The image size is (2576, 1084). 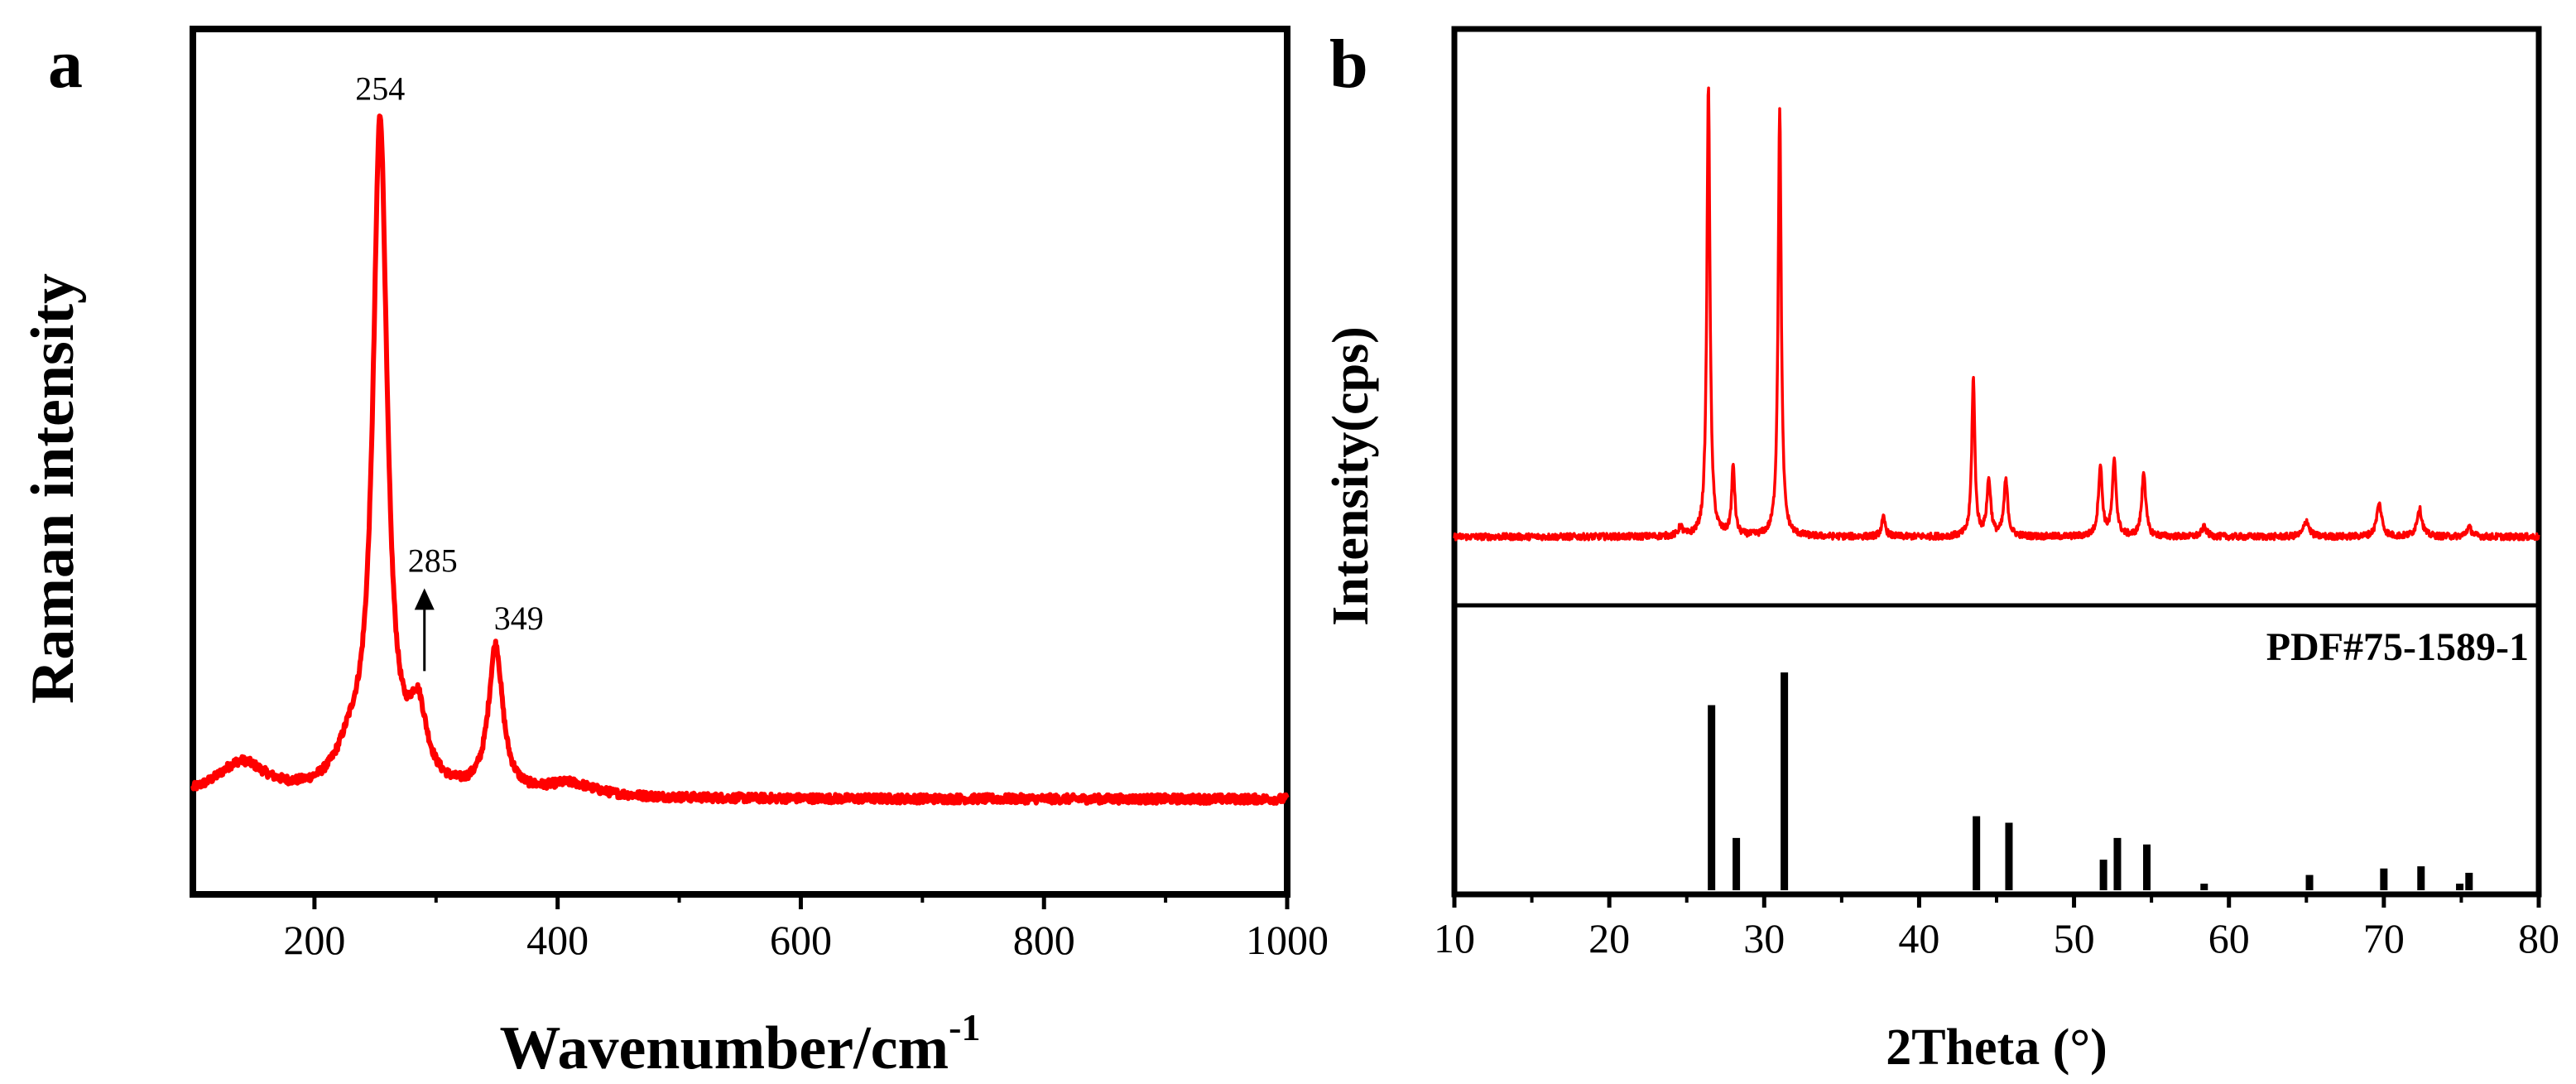 I want to click on panel-a-annotations: 254 285 349, so click(x=449, y=371).